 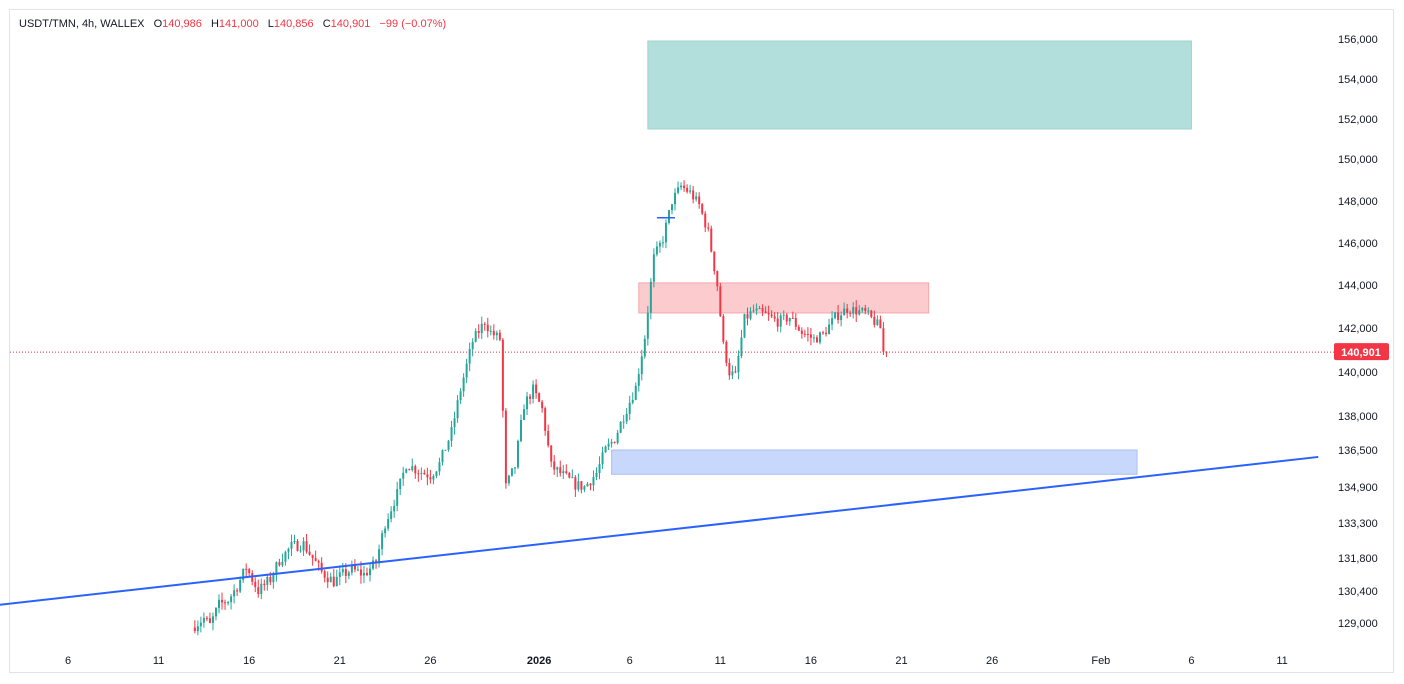 What do you see at coordinates (214, 24) in the screenshot?
I see `high-label: H` at bounding box center [214, 24].